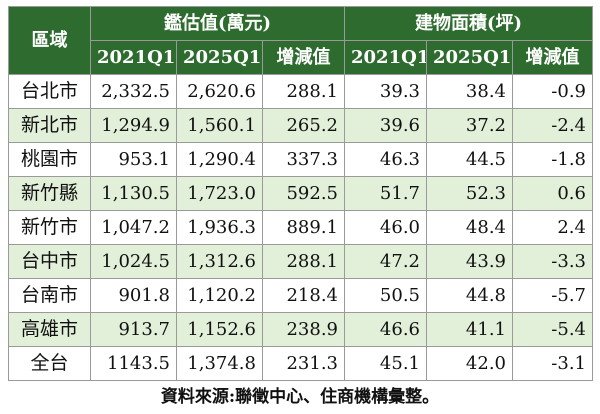  What do you see at coordinates (469, 193) in the screenshot?
I see `value-cell: 52.3` at bounding box center [469, 193].